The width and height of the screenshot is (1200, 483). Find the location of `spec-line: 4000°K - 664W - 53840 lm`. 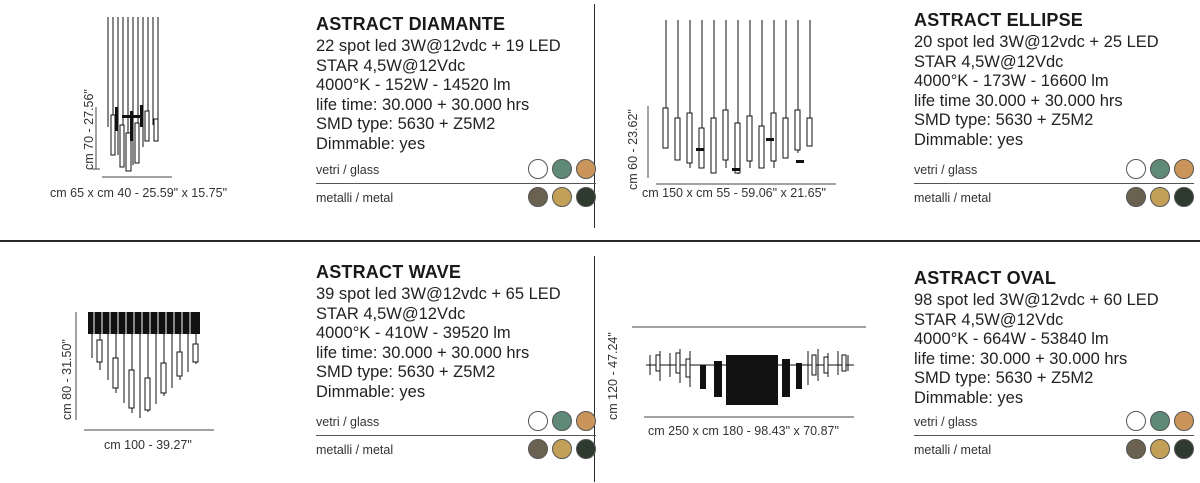

spec-line: 4000°K - 664W - 53840 lm is located at coordinates (1011, 339).